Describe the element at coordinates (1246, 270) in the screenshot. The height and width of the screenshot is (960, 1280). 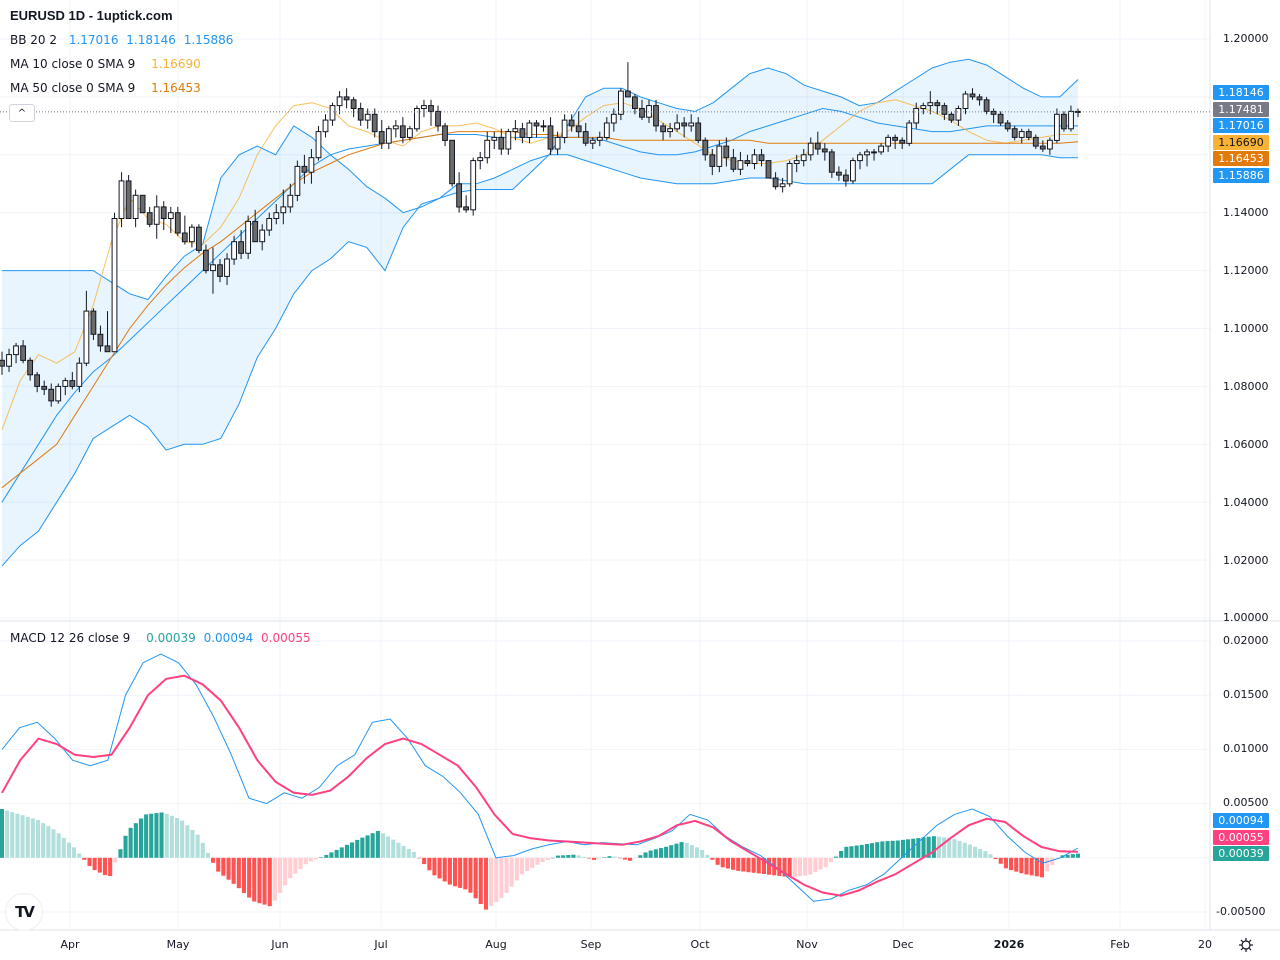
I see `price-axis-label: 1.12000` at that location.